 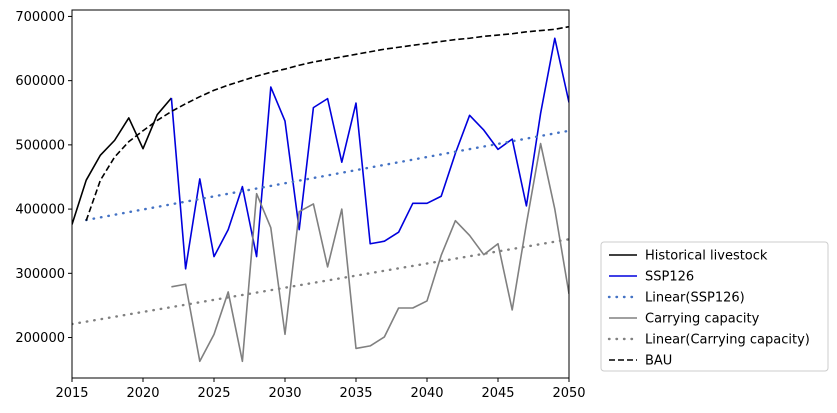 I want to click on x-tick-label: 2030, so click(x=284, y=393).